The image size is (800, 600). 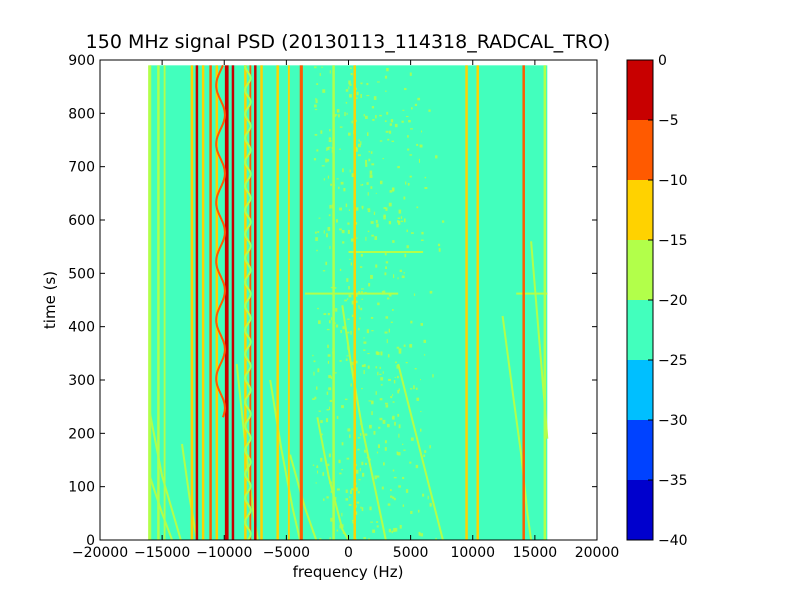 What do you see at coordinates (348, 553) in the screenshot?
I see `x-tick-label: 0` at bounding box center [348, 553].